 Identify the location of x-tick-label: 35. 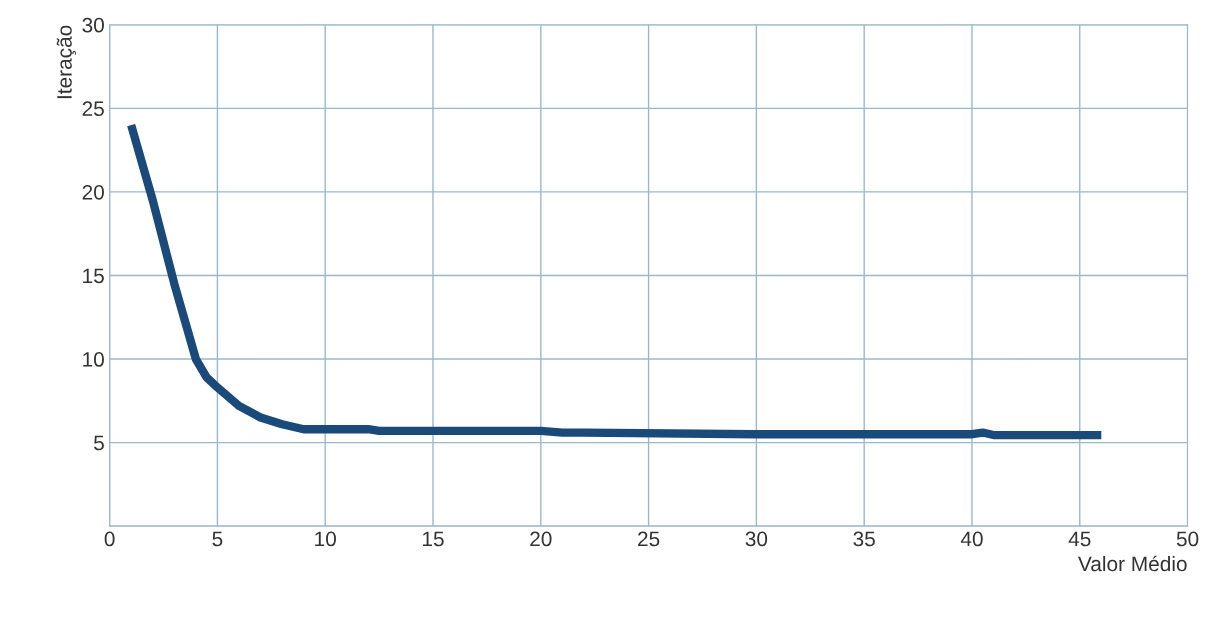
(864, 539).